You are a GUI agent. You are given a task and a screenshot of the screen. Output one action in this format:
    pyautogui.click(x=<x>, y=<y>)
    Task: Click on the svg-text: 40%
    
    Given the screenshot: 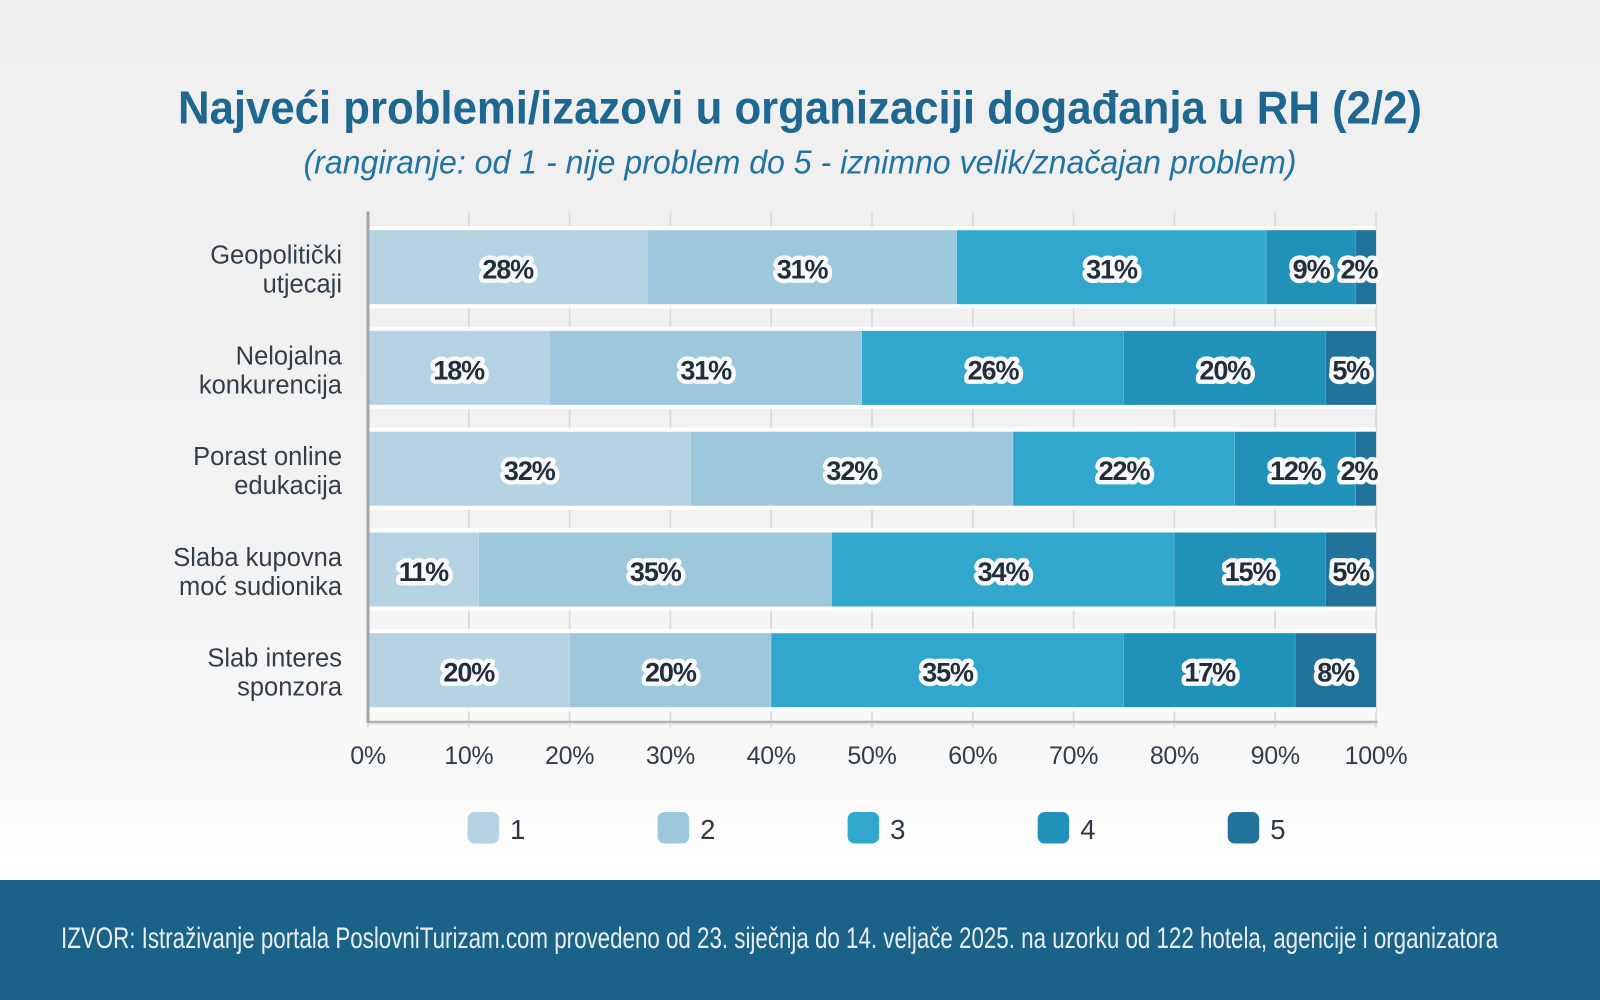 What is the action you would take?
    pyautogui.click(x=771, y=756)
    